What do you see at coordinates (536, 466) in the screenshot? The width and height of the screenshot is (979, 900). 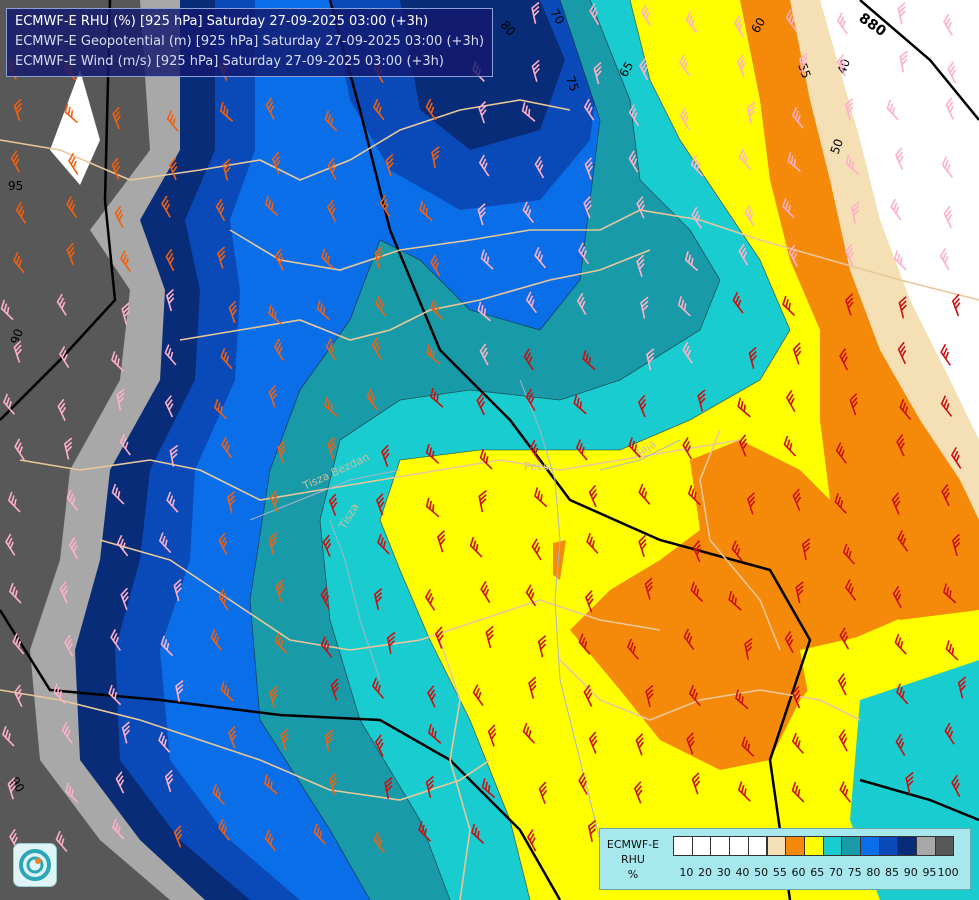 I see `place-label: Pécs` at bounding box center [536, 466].